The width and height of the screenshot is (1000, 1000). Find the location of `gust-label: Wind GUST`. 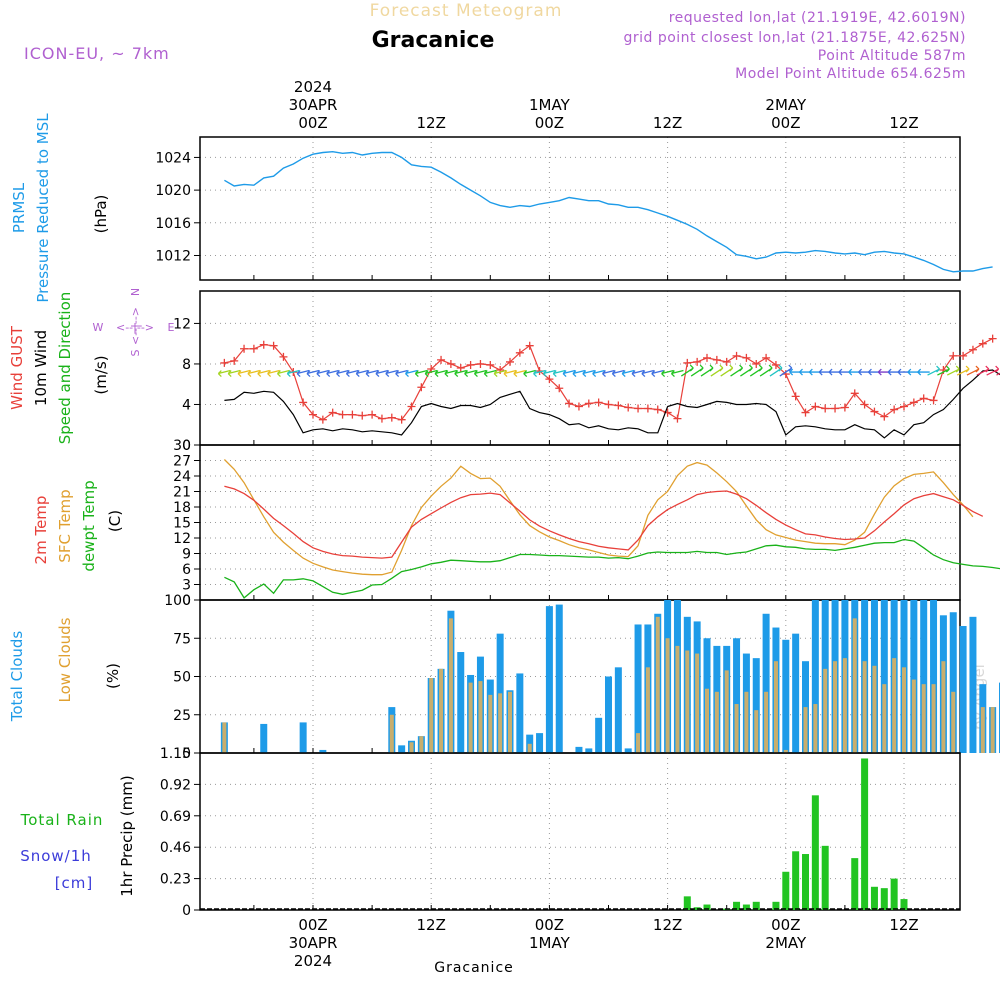

gust-label: Wind GUST is located at coordinates (17, 367).